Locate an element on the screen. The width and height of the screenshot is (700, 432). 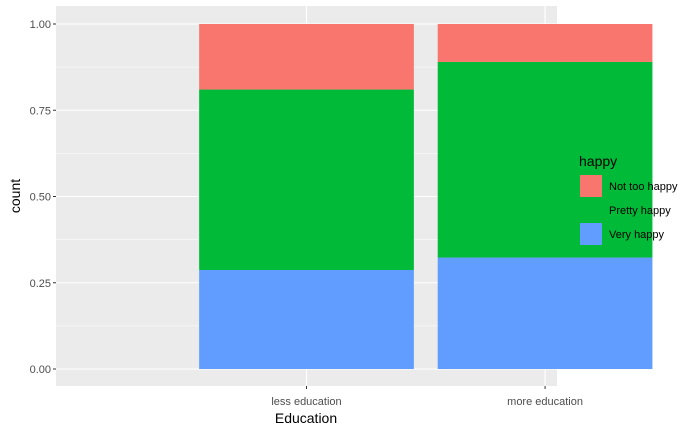
y-axis-title: count is located at coordinates (15, 196).